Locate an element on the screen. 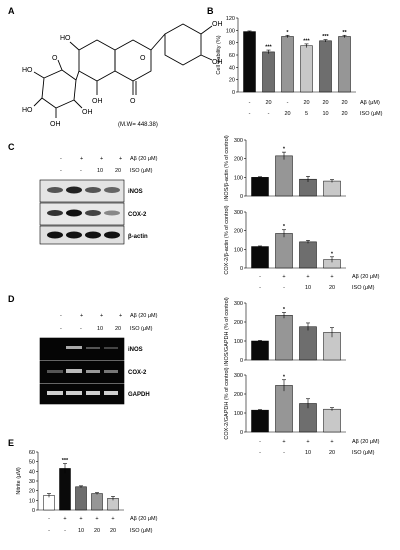  row-e-0-0: - is located at coordinates (49, 519).